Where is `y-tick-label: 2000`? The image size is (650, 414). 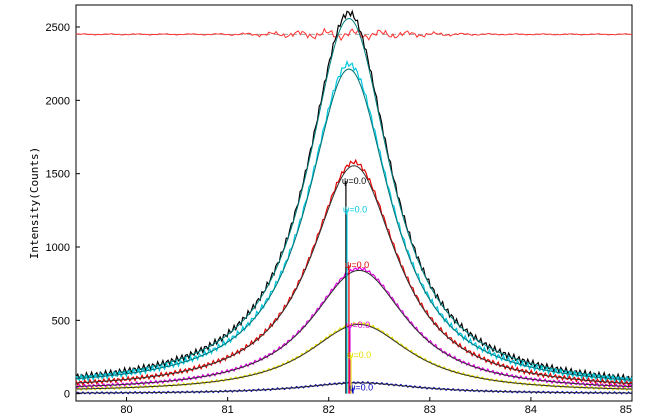
y-tick-label: 2000 is located at coordinates (58, 101).